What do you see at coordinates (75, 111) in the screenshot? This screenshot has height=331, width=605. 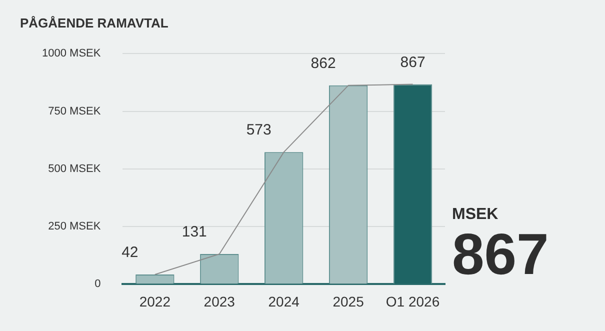 I see `y-tick-label: 750 MSEK` at bounding box center [75, 111].